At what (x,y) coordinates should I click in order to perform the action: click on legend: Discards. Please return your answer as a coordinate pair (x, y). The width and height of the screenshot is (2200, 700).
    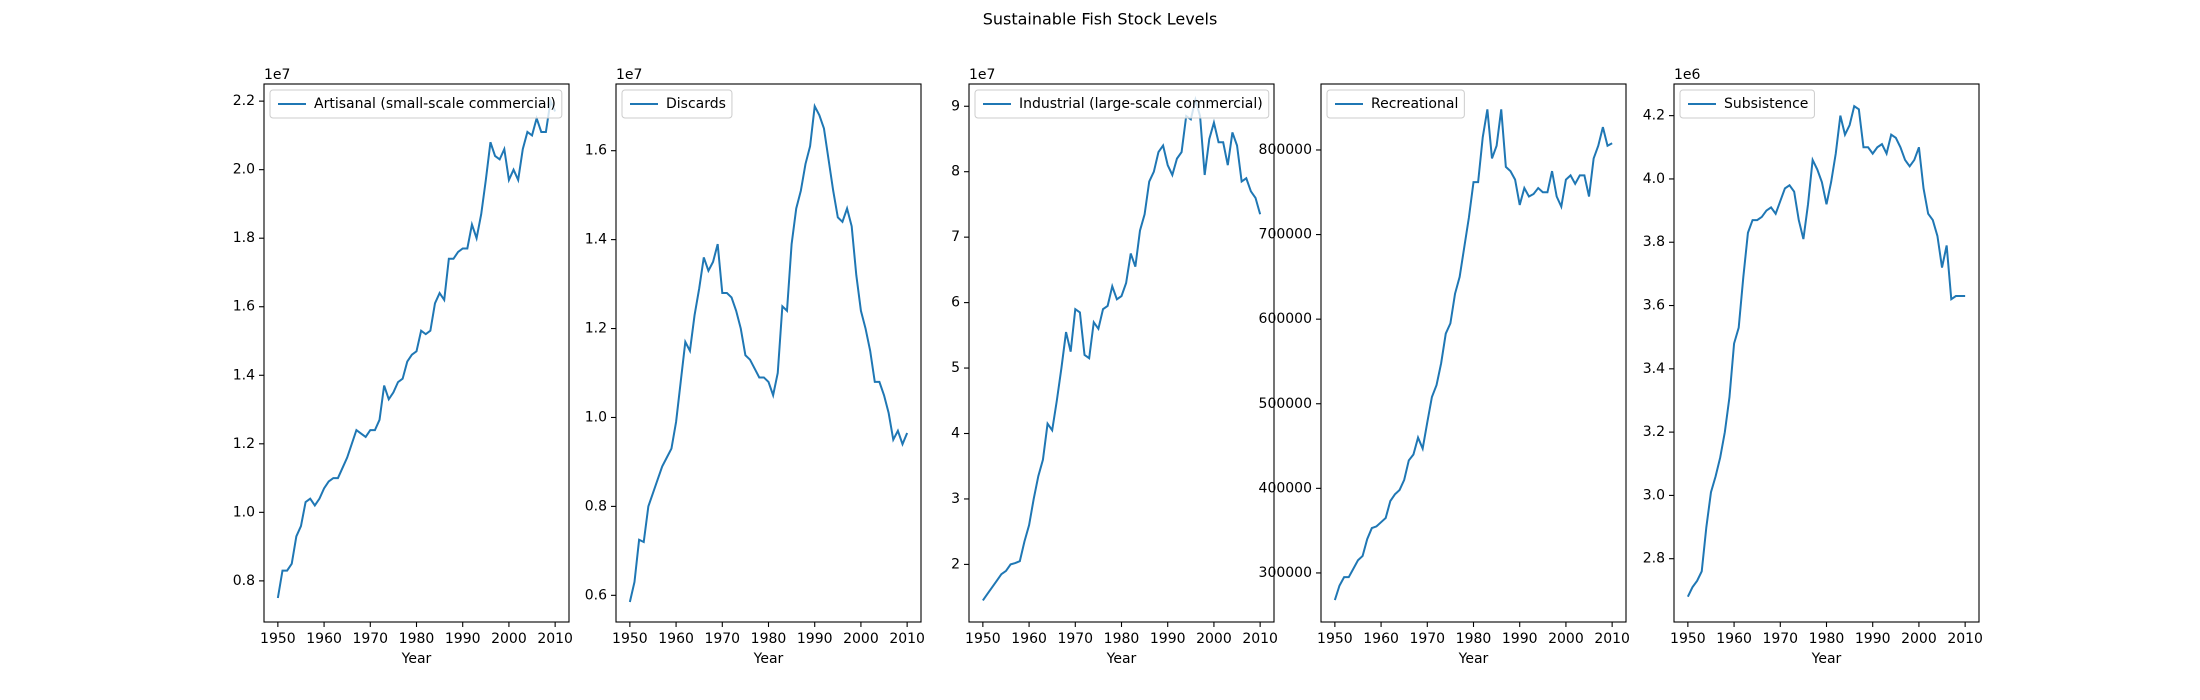
    Looking at the image, I should click on (677, 104).